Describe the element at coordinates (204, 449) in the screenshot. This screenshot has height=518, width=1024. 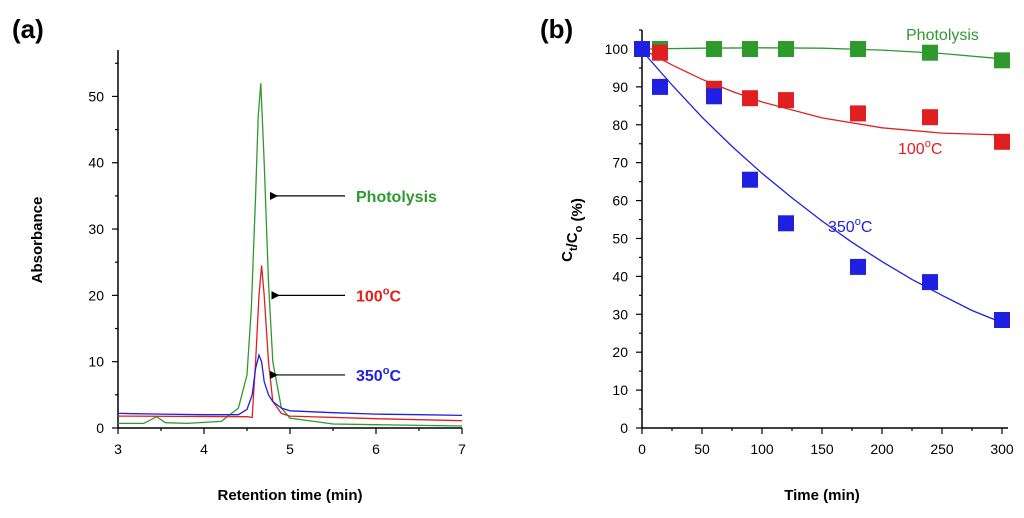
I see `panel-a-x-tick-label: 4` at that location.